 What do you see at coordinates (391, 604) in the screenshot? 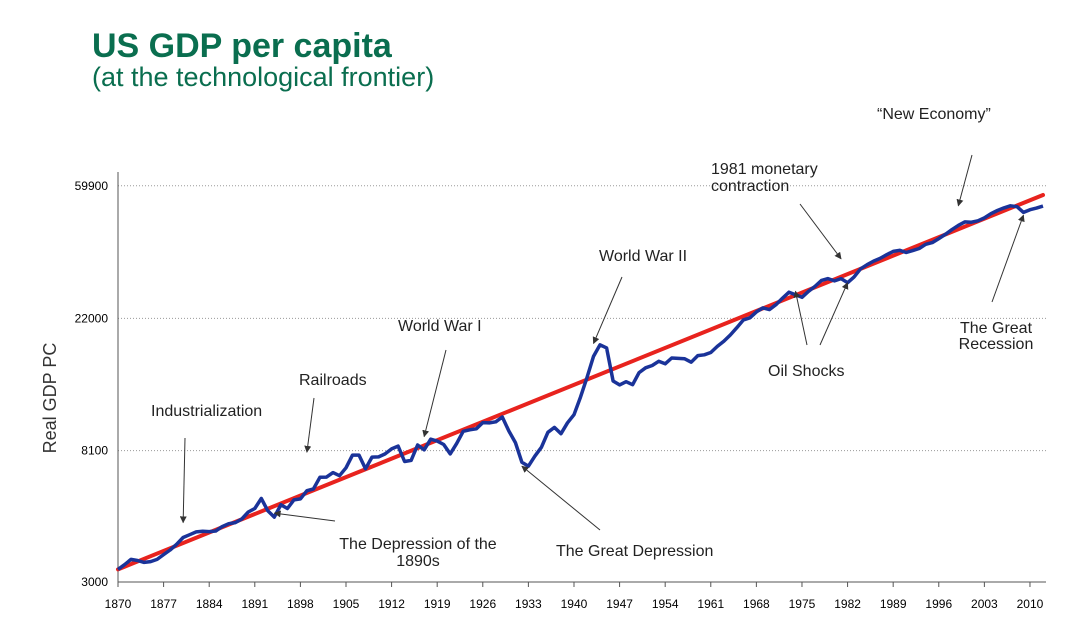
I see `x-tick-label: 1912` at bounding box center [391, 604].